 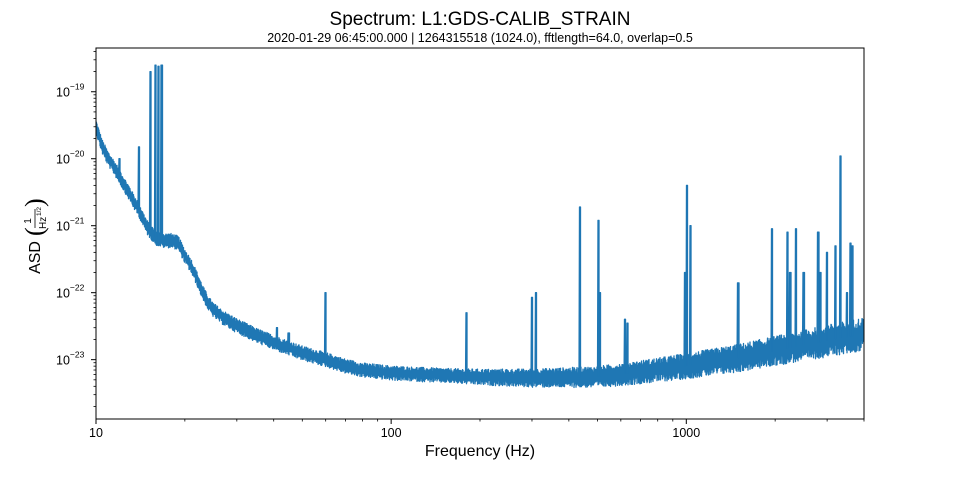 What do you see at coordinates (96, 433) in the screenshot?
I see `x-tick-label: 10` at bounding box center [96, 433].